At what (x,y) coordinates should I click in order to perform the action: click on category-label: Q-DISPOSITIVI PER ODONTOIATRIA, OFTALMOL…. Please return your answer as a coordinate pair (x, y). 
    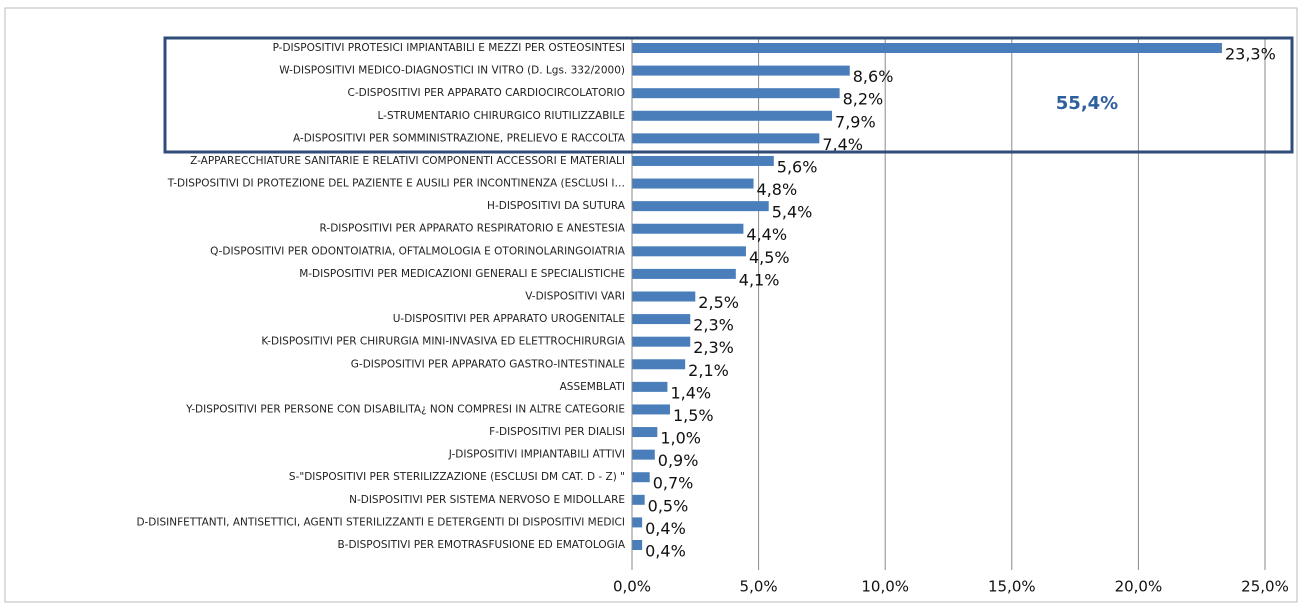
    Looking at the image, I should click on (418, 251).